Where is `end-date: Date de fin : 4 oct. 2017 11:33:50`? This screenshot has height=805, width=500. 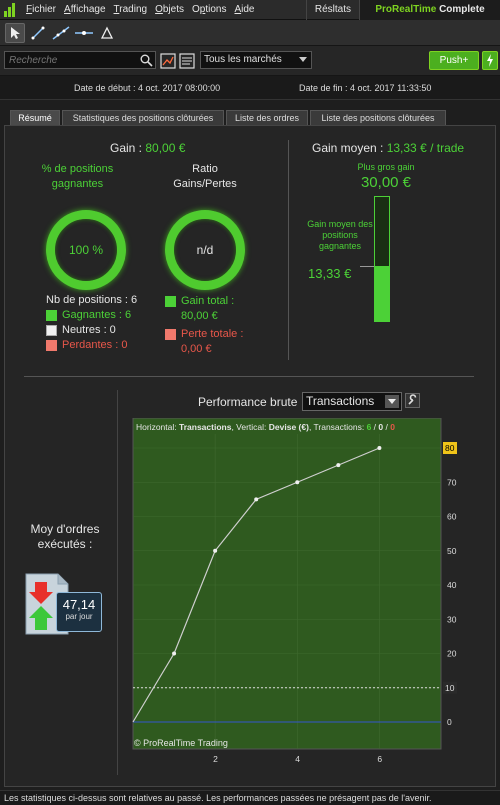 end-date: Date de fin : 4 oct. 2017 11:33:50 is located at coordinates (365, 88).